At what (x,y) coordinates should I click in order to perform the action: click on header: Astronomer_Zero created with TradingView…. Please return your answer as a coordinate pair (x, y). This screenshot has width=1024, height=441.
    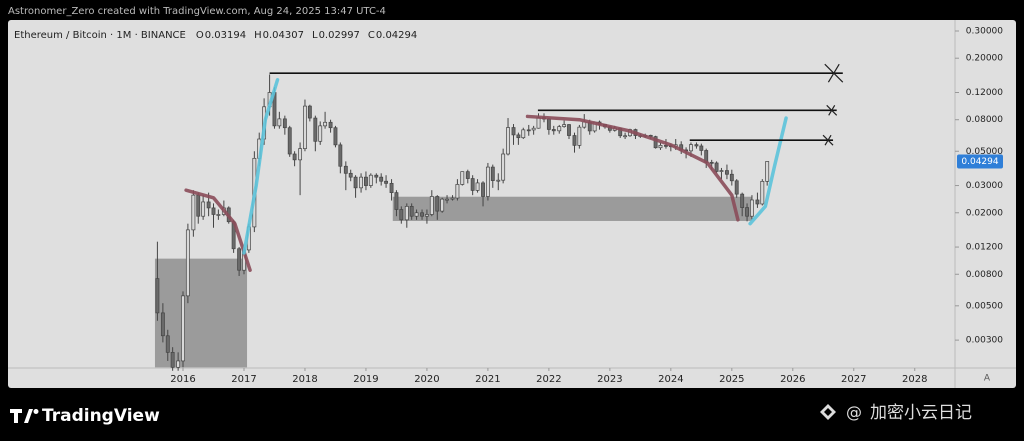
    Looking at the image, I should click on (197, 11).